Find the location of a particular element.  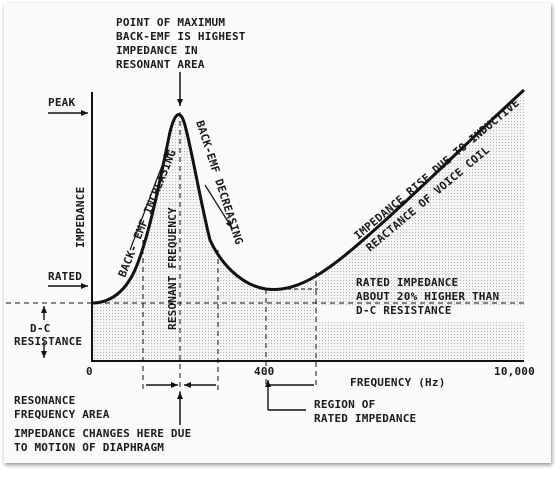

resonance-area-line2: FREQUENCY AREA is located at coordinates (62, 414).